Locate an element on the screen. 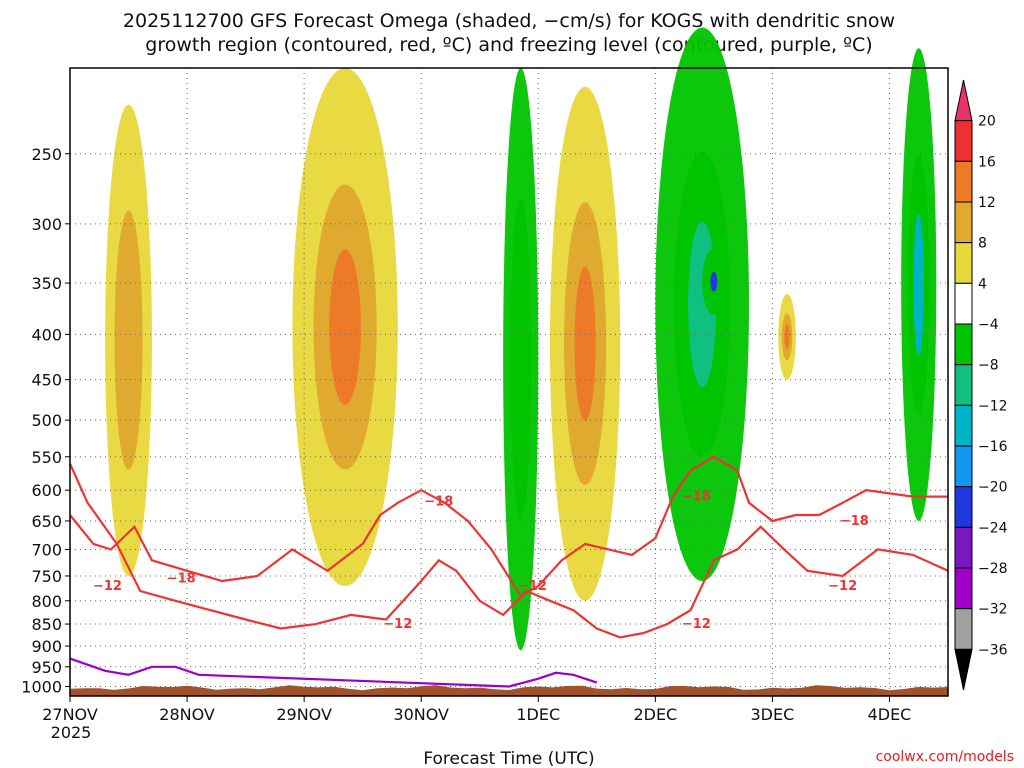  colorbar-label-11: −28 is located at coordinates (993, 569).